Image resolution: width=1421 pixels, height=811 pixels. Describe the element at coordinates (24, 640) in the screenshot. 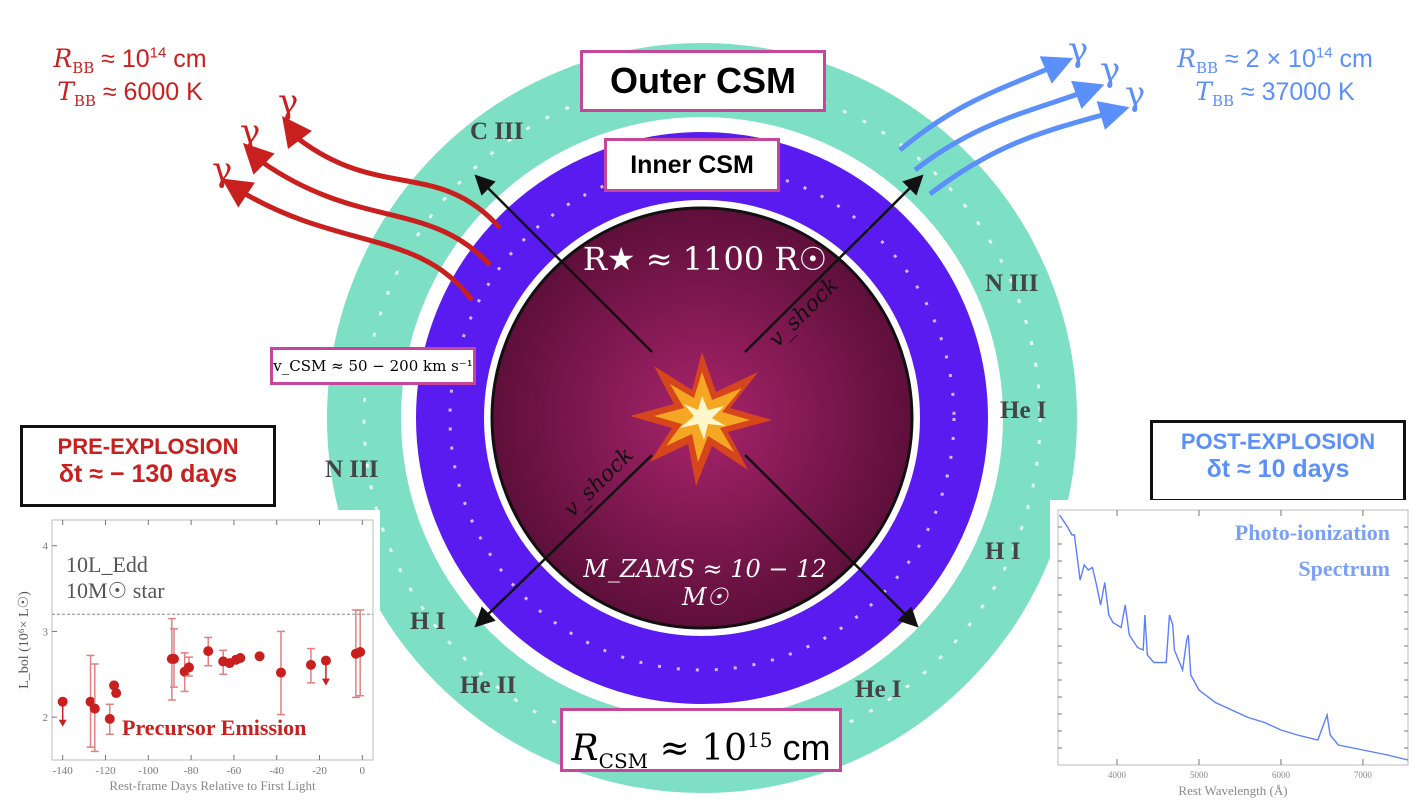

I see `y-axis-label: L_bol (10⁶× L☉)` at that location.